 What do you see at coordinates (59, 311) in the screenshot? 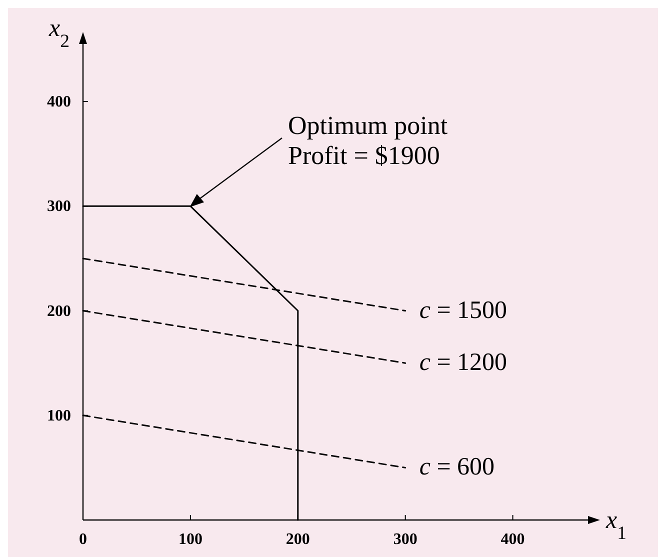
I see `y-tick-label: 200` at bounding box center [59, 311].